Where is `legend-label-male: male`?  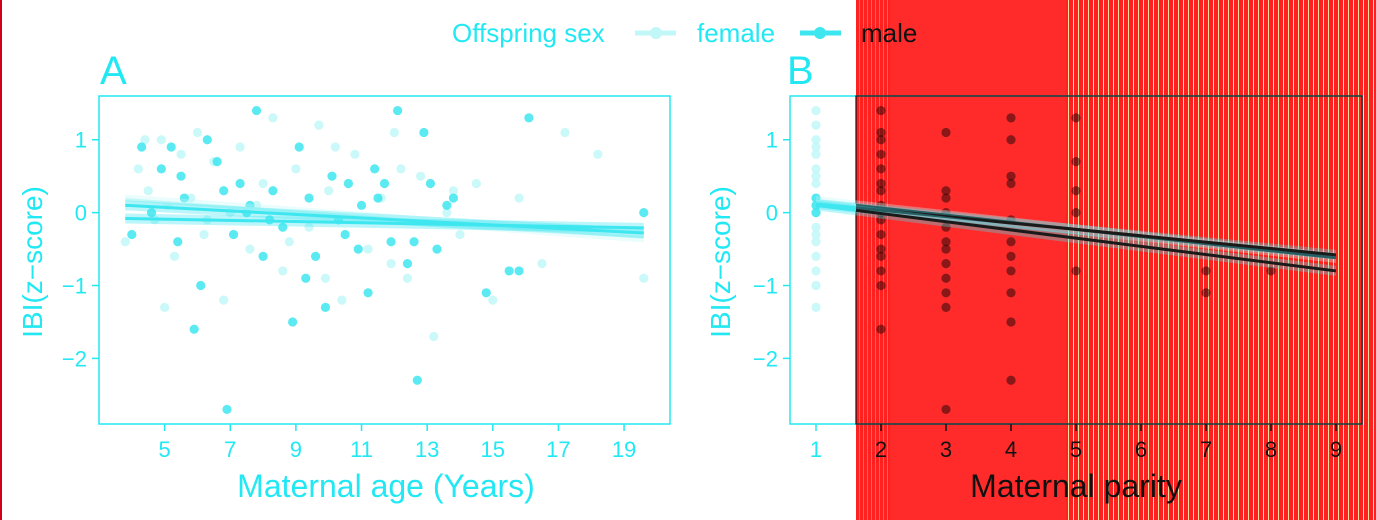
legend-label-male: male is located at coordinates (889, 33).